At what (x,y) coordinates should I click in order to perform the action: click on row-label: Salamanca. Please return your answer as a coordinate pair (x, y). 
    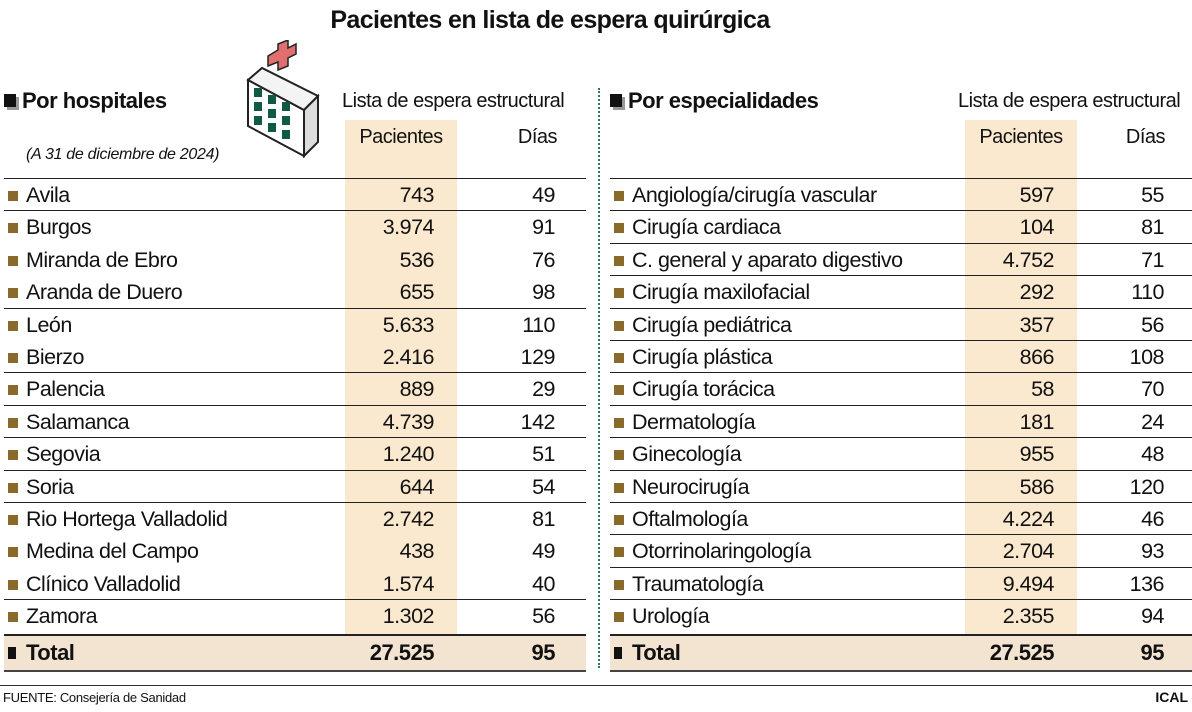
    Looking at the image, I should click on (78, 421).